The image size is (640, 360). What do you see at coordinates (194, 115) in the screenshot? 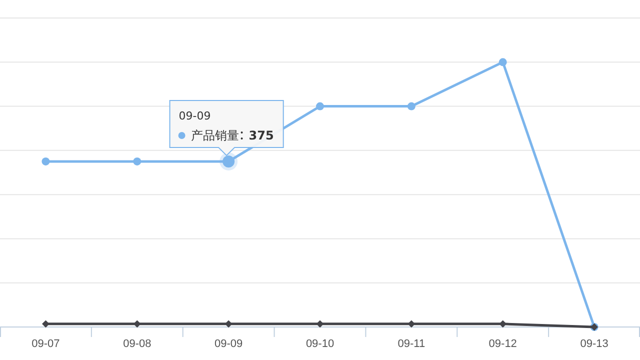
I see `category-label: 09-09` at bounding box center [194, 115].